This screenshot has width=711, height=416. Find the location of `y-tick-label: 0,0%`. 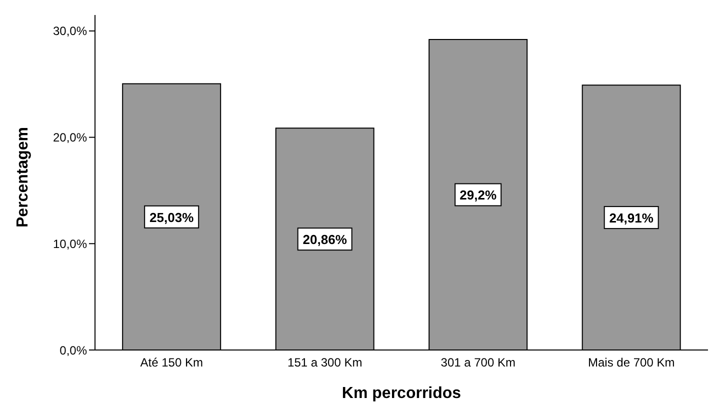

y-tick-label: 0,0% is located at coordinates (74, 350).